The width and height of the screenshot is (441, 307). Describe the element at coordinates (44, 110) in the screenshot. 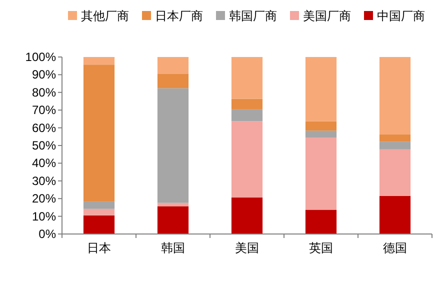

I see `y-tick-label: 70%` at that location.